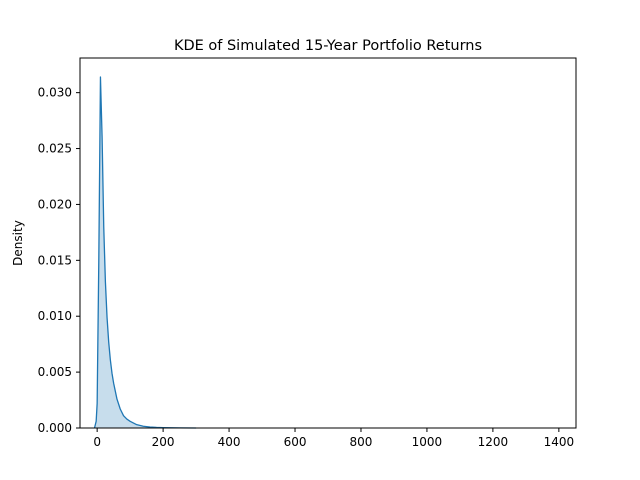 The width and height of the screenshot is (640, 480). I want to click on x-tick-label: 1000, so click(427, 442).